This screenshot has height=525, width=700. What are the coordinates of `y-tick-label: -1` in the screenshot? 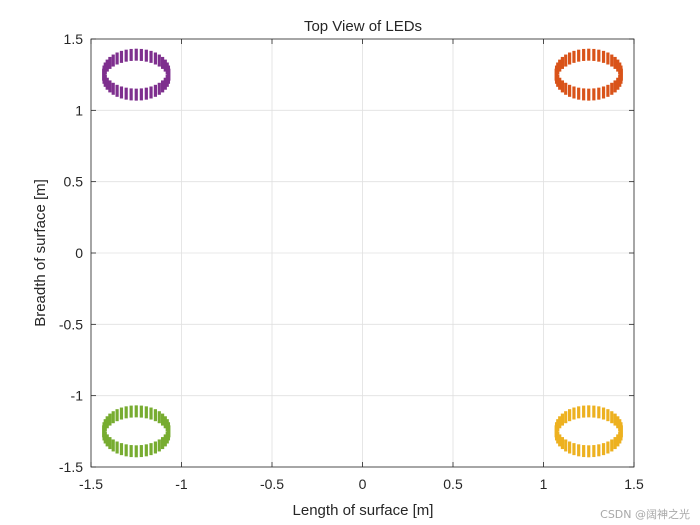 It's located at (77, 396).